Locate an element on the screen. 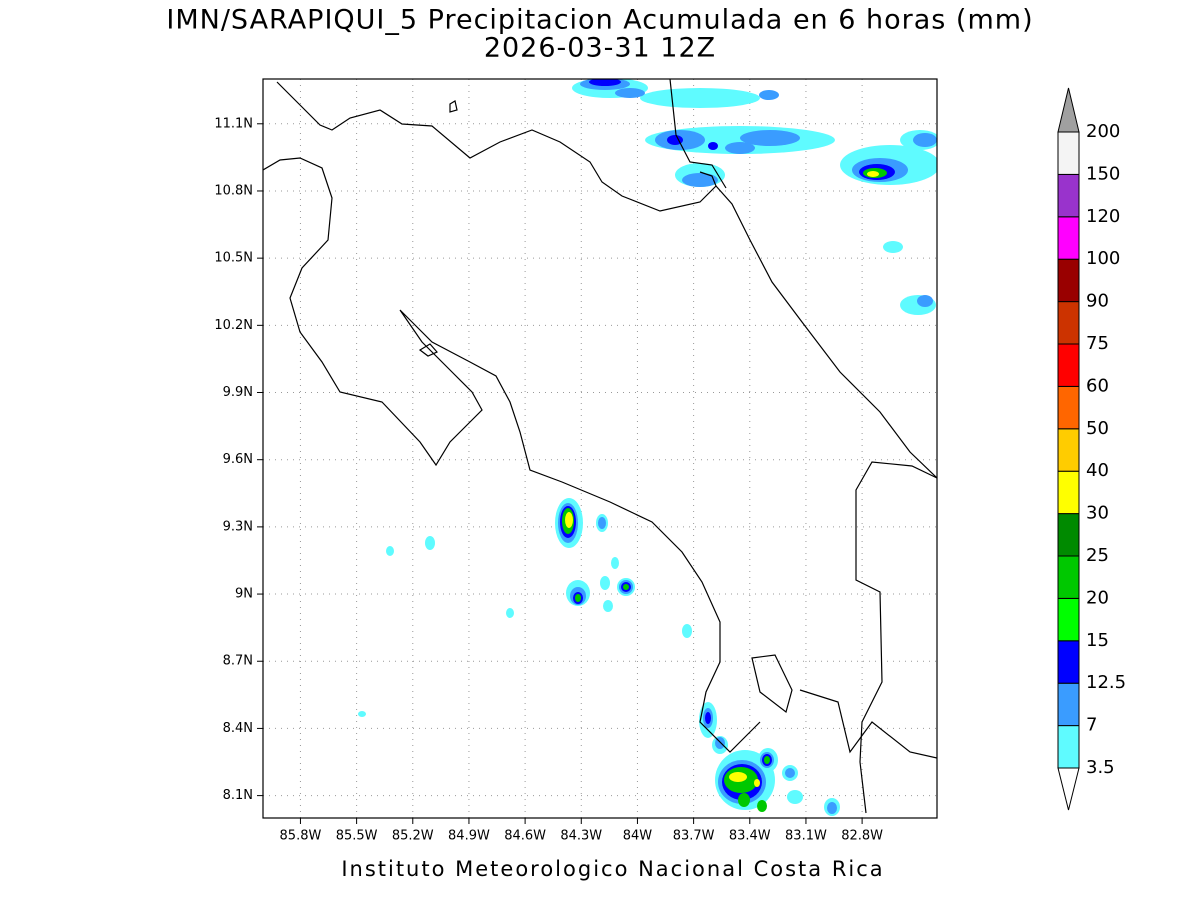 The width and height of the screenshot is (1200, 904). colorbar-label: 30 is located at coordinates (1097, 513).